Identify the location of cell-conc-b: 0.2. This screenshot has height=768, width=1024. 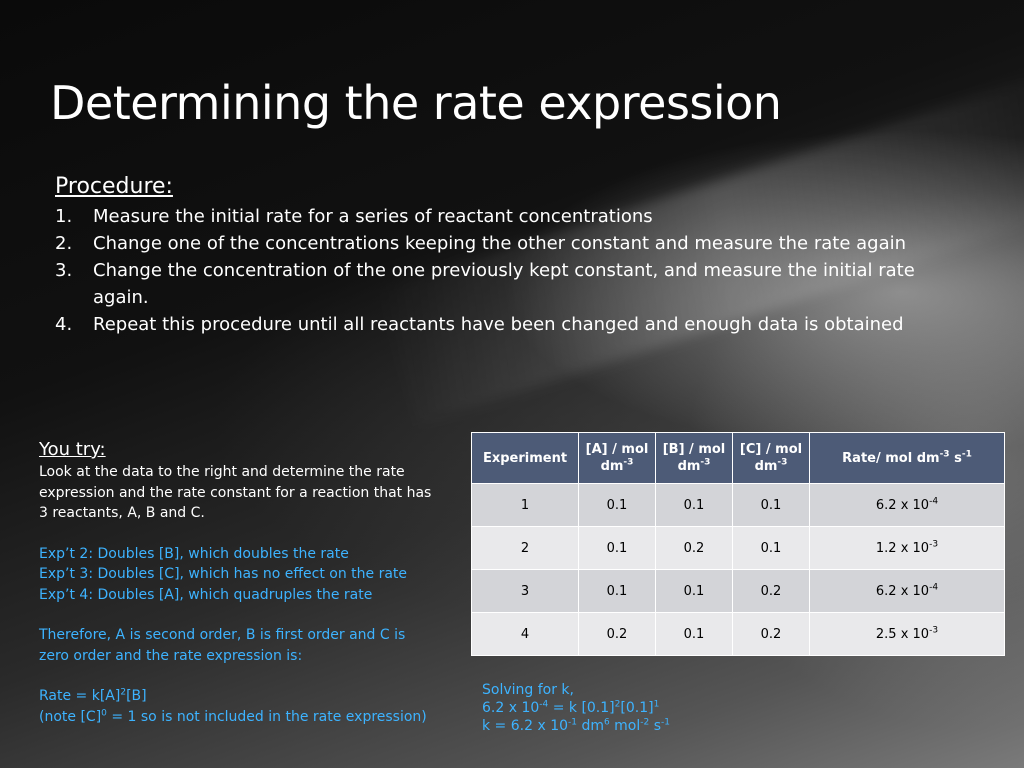
(694, 548).